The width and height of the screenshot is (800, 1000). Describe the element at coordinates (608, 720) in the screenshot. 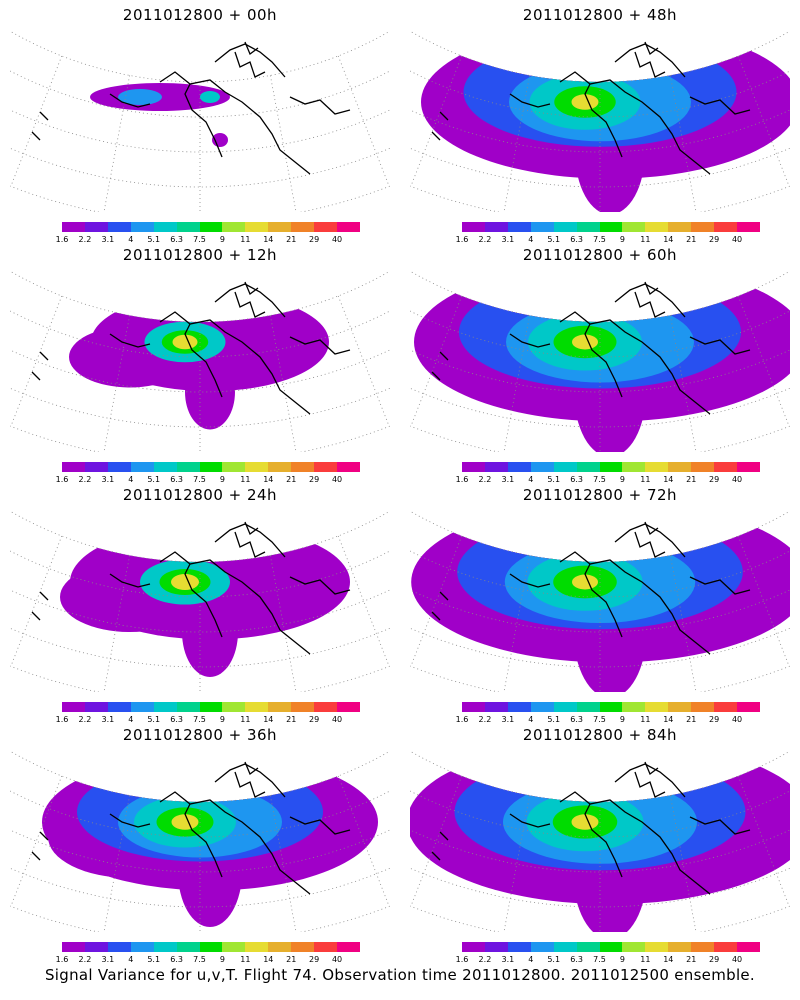

I see `colorbar-labels: 1.6 2.2 3.1 4 5.1 6.3 7.5 9 11 14 21 29 40` at that location.